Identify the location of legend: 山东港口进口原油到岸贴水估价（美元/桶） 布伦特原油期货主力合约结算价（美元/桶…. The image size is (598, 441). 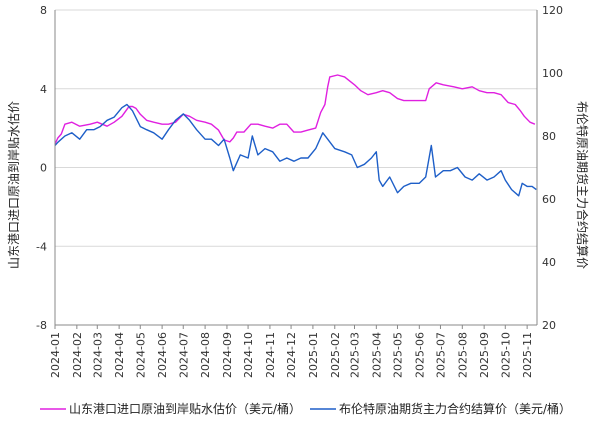
(305, 408).